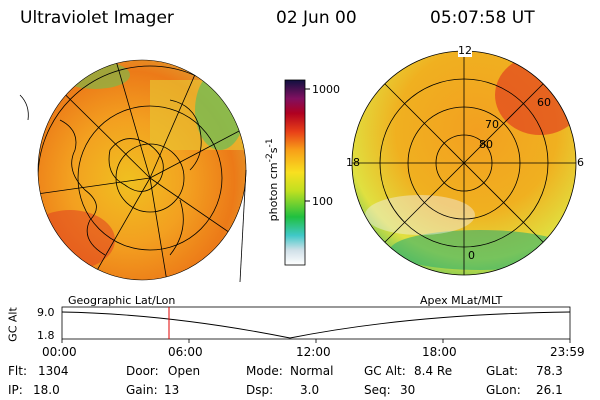 Image resolution: width=600 pixels, height=400 pixels. I want to click on gcalt-value: 8.4 Re, so click(433, 371).